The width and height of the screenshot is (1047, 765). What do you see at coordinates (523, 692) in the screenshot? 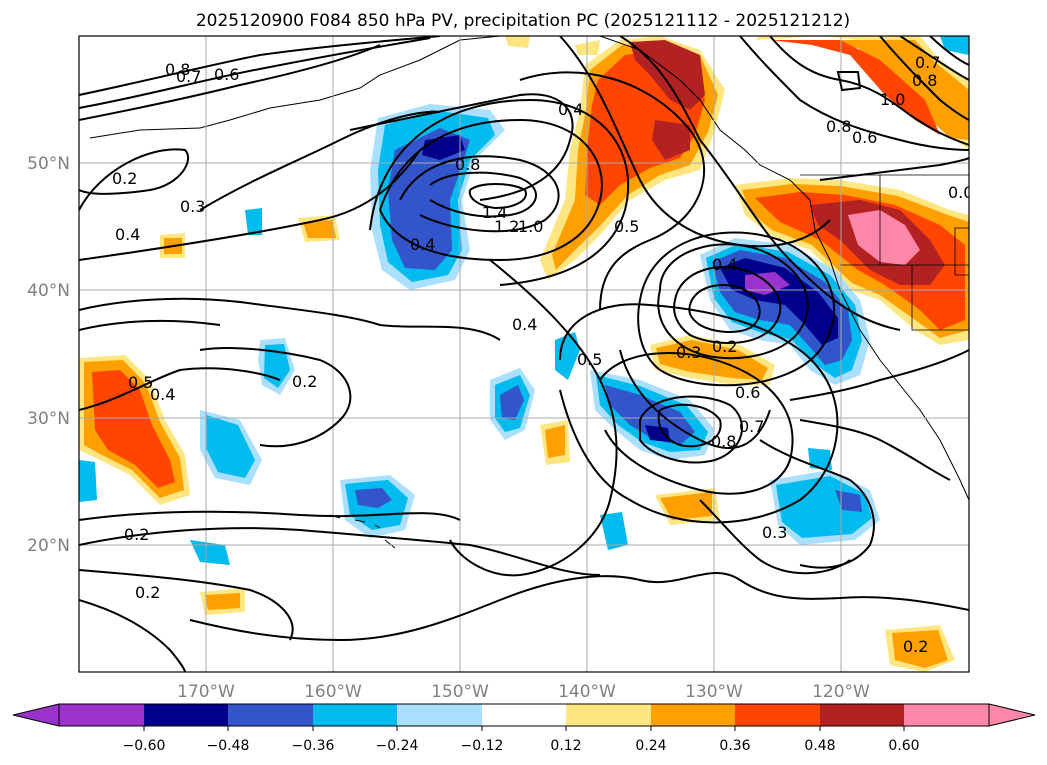
I see `lon-labels: 170°W 160°W 150°W 140°W 130°W 120°W` at bounding box center [523, 692].